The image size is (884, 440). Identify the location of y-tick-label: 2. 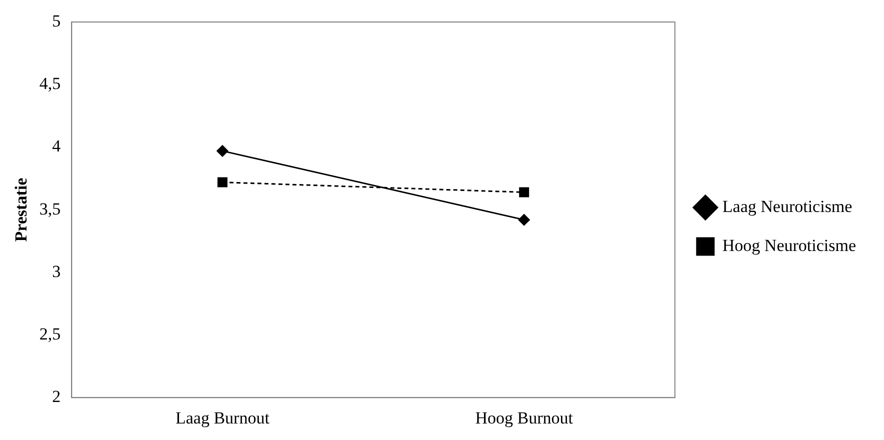
(56, 396).